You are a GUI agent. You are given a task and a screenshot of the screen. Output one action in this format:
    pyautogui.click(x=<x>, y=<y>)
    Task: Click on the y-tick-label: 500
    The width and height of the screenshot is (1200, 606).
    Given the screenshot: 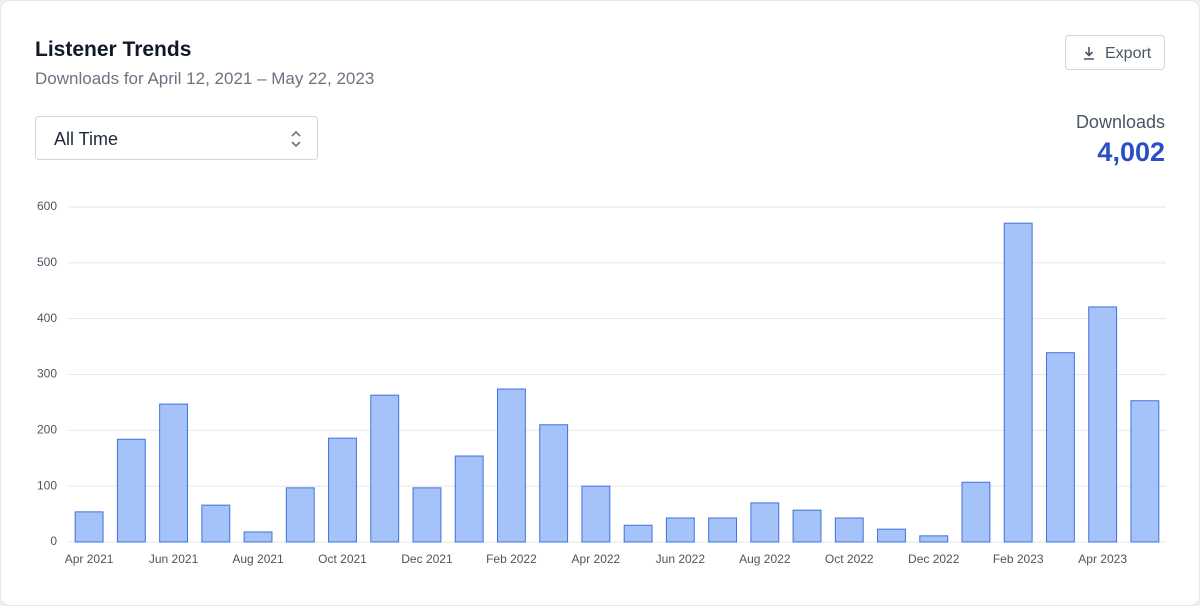 What is the action you would take?
    pyautogui.click(x=47, y=262)
    